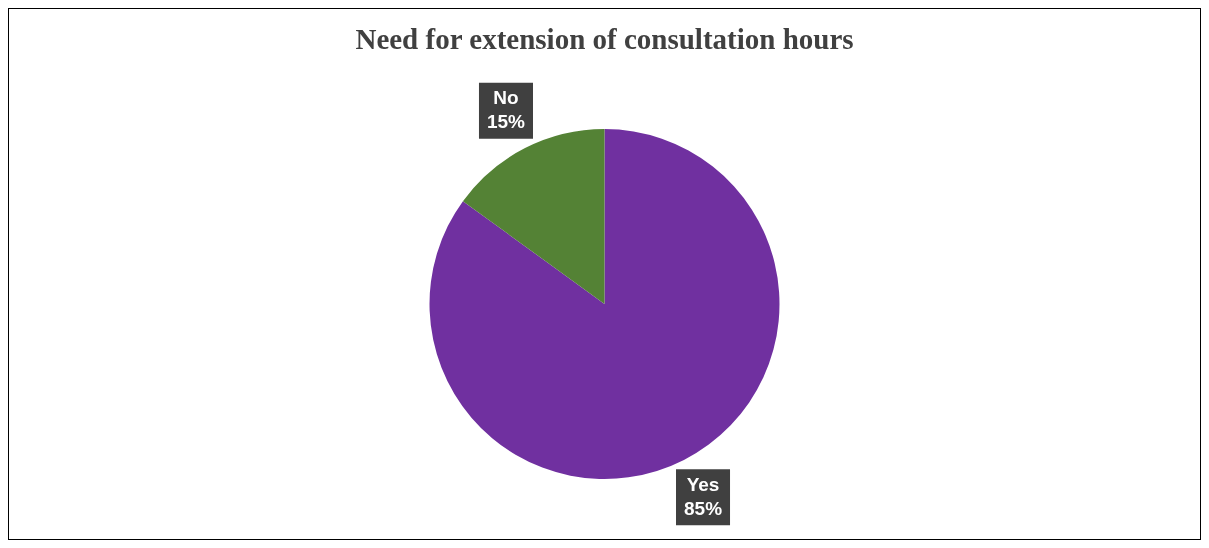  Describe the element at coordinates (703, 484) in the screenshot. I see `slice-label: Yes` at that location.